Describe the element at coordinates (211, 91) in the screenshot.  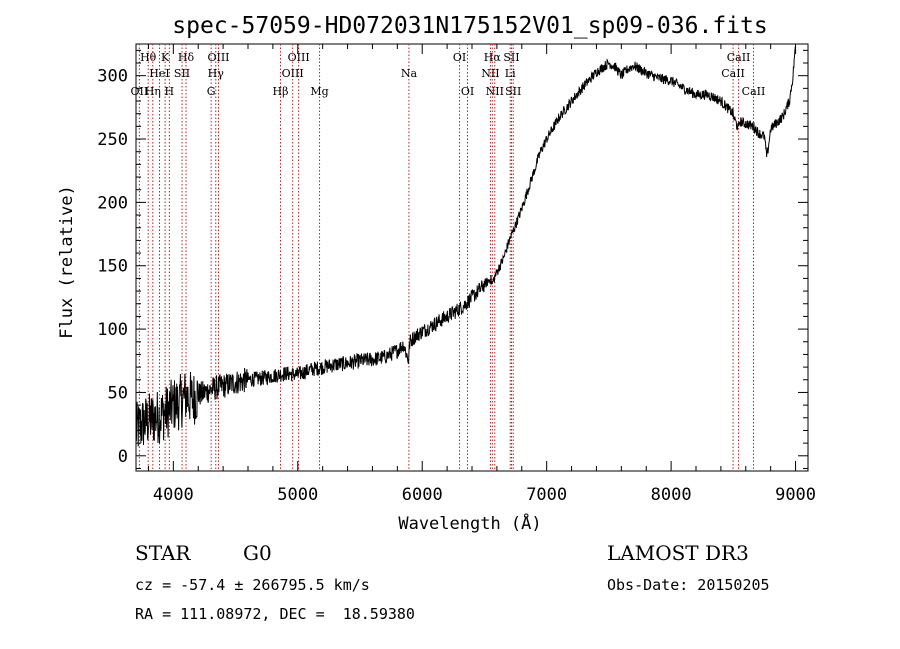
I see `line-label-10: G` at that location.